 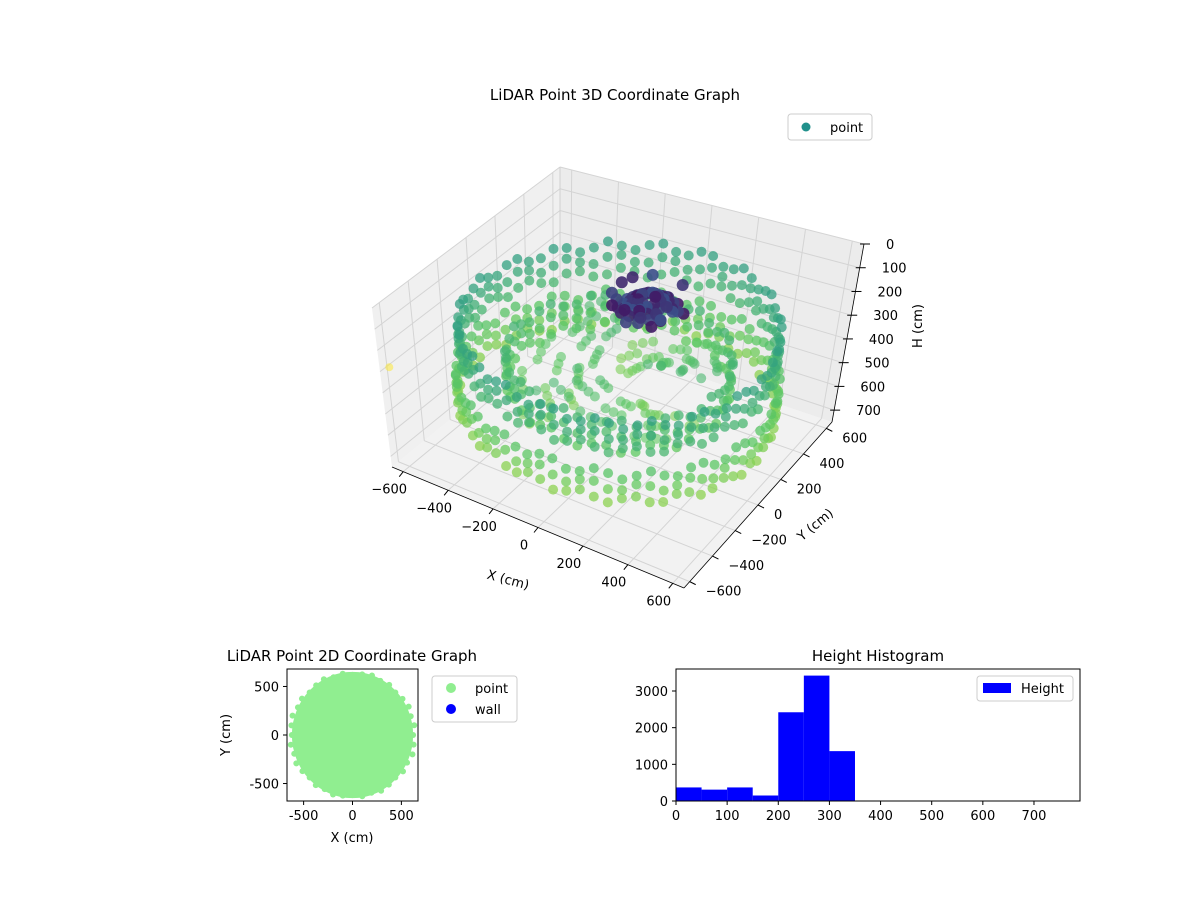 What do you see at coordinates (829, 816) in the screenshot?
I see `x-tick-label: 300` at bounding box center [829, 816].